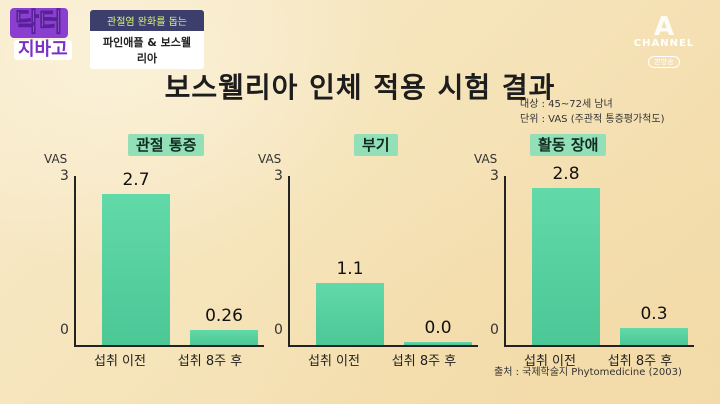 The image size is (720, 404). What do you see at coordinates (438, 328) in the screenshot?
I see `value-label-after: 0.0` at bounding box center [438, 328].